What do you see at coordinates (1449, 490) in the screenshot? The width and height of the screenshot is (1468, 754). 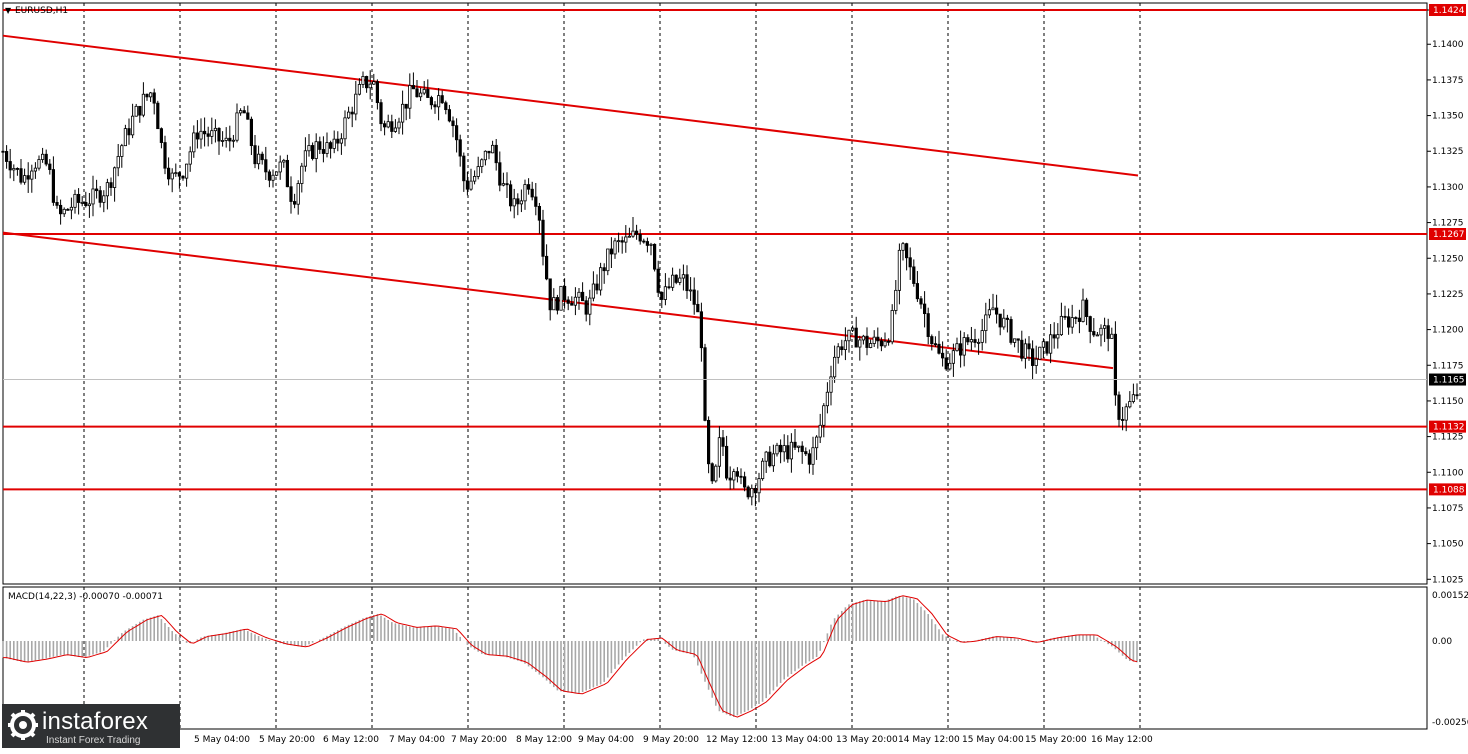 I see `level-tag-text: 1.1088` at bounding box center [1449, 490].